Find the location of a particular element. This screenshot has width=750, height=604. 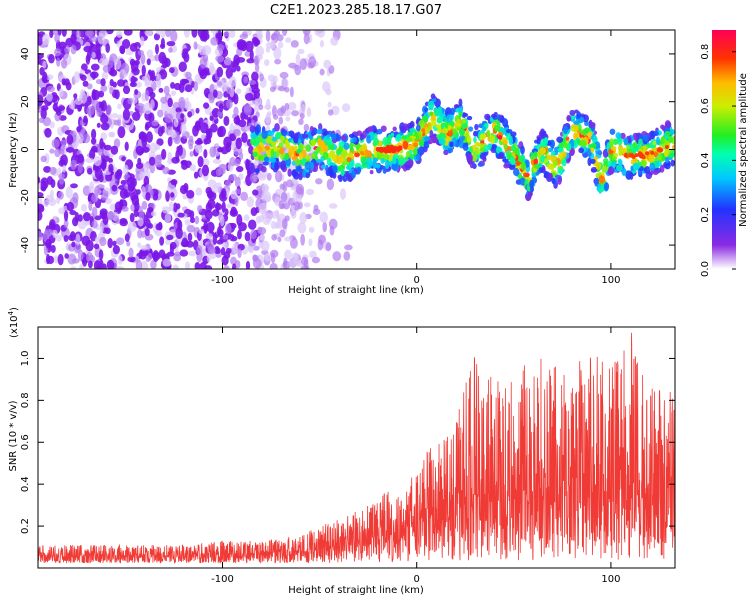

snr-y-tick-label: 0.6 is located at coordinates (25, 442).